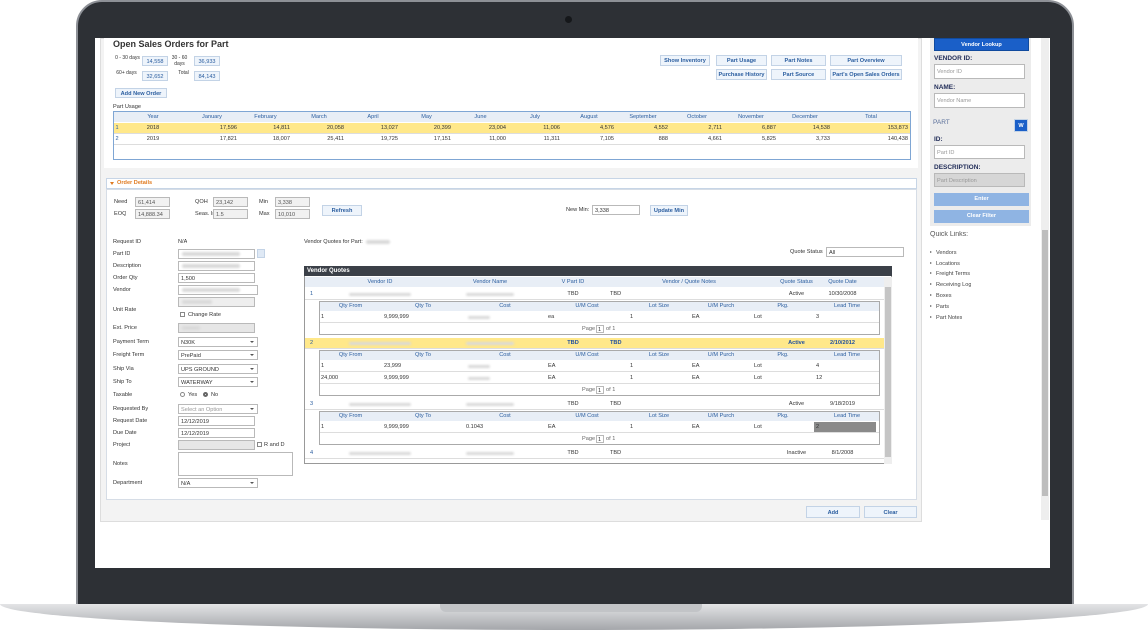  Describe the element at coordinates (981, 44) in the screenshot. I see `vendor-lookup-button: Vendor Lookup` at that location.